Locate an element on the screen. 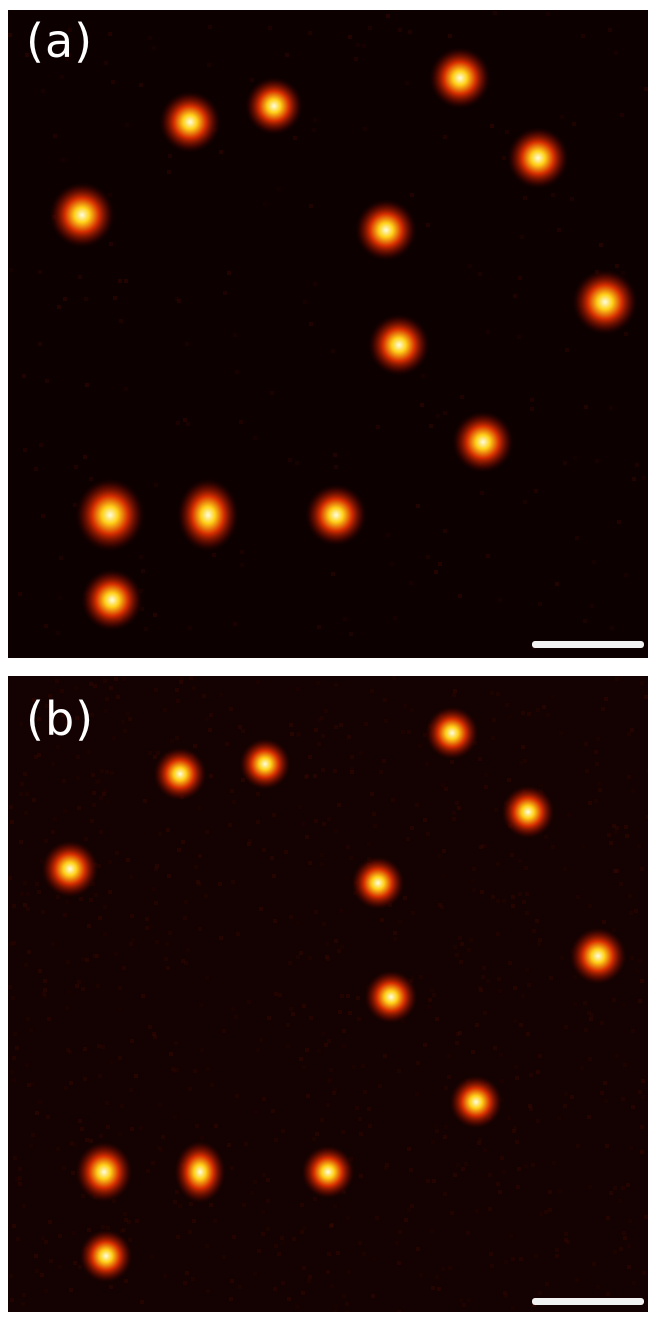  scale-bar-a is located at coordinates (588, 644).